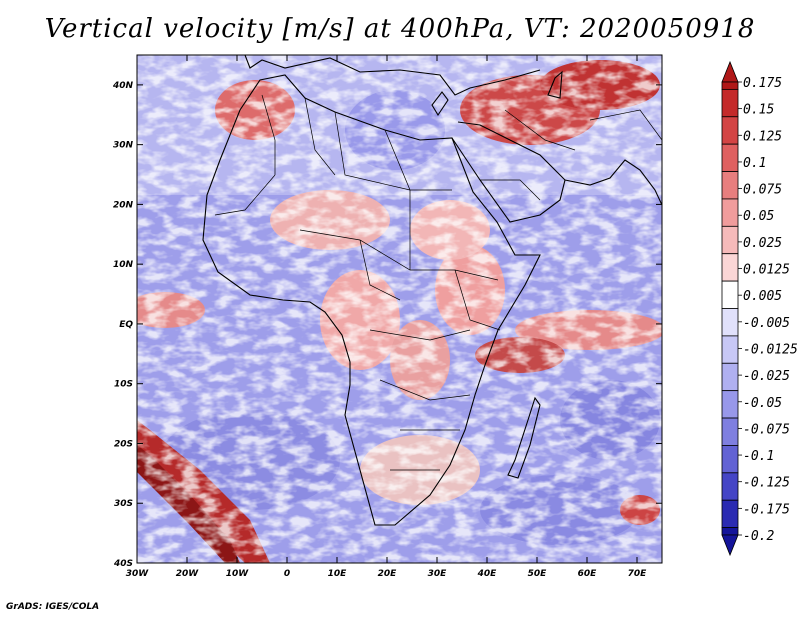  I want to click on colorbar-label: -0.125, so click(766, 483).